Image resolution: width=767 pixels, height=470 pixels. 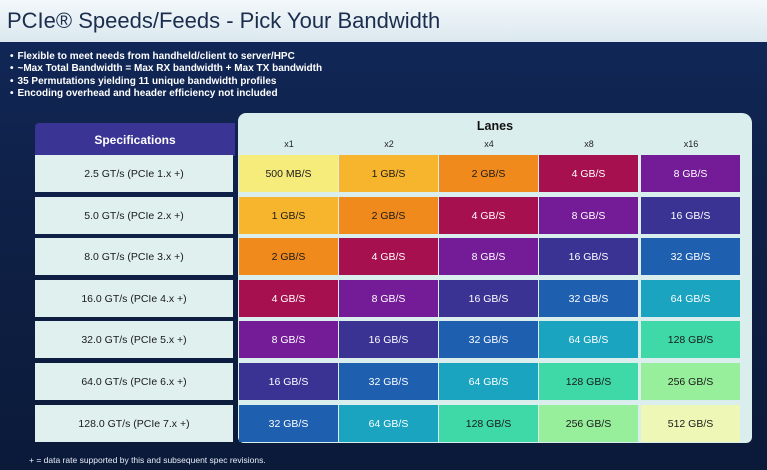 What do you see at coordinates (589, 144) in the screenshot?
I see `lane-header-x8: x8` at bounding box center [589, 144].